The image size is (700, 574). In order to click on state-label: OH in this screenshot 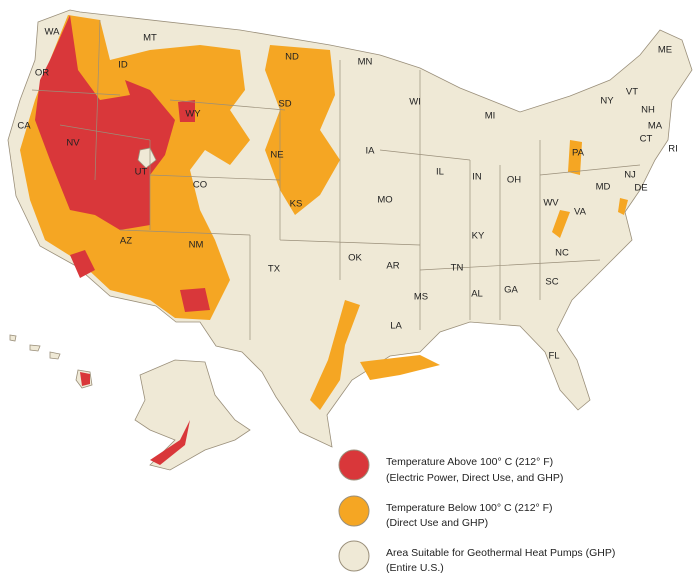, I will do `click(514, 180)`.